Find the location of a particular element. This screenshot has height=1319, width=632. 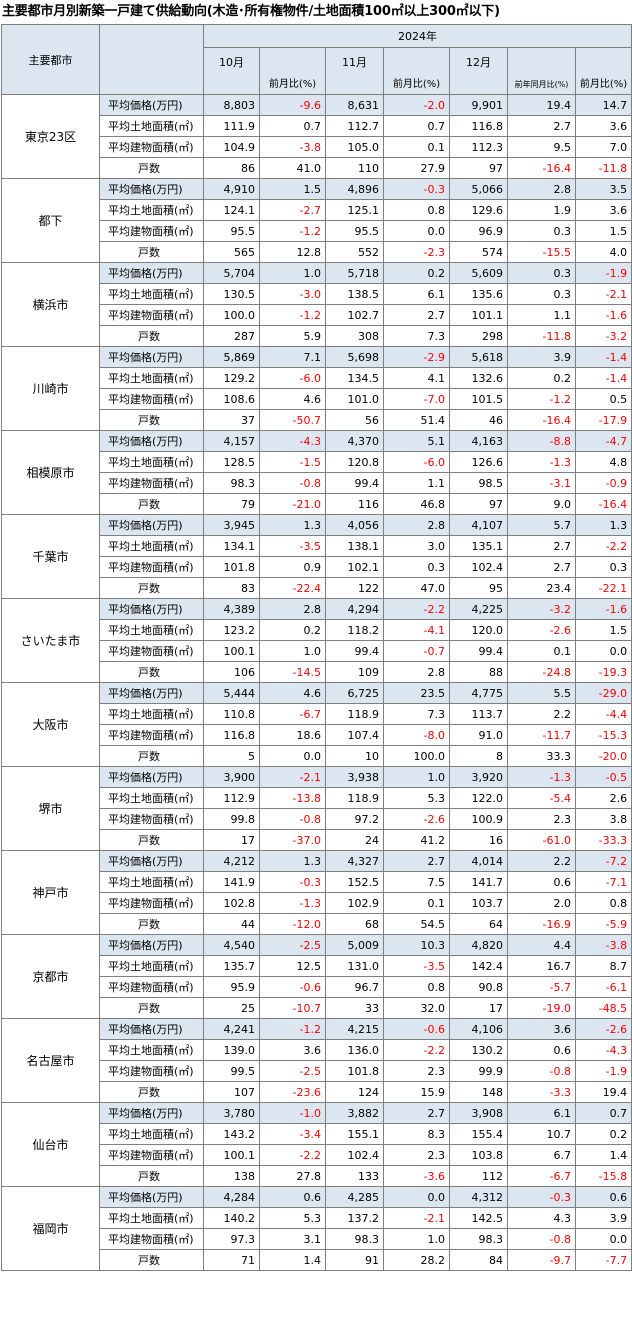

table-cell: 103.8 is located at coordinates (478, 1155).